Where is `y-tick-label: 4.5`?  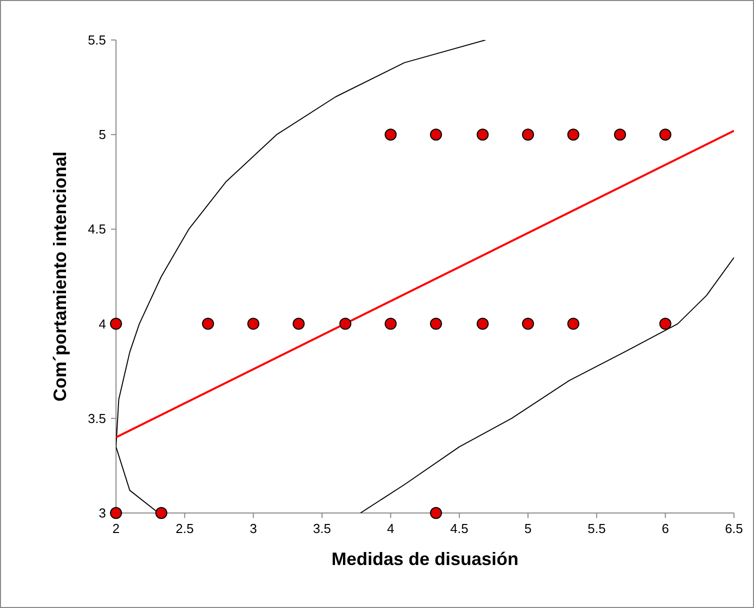 y-tick-label: 4.5 is located at coordinates (97, 229).